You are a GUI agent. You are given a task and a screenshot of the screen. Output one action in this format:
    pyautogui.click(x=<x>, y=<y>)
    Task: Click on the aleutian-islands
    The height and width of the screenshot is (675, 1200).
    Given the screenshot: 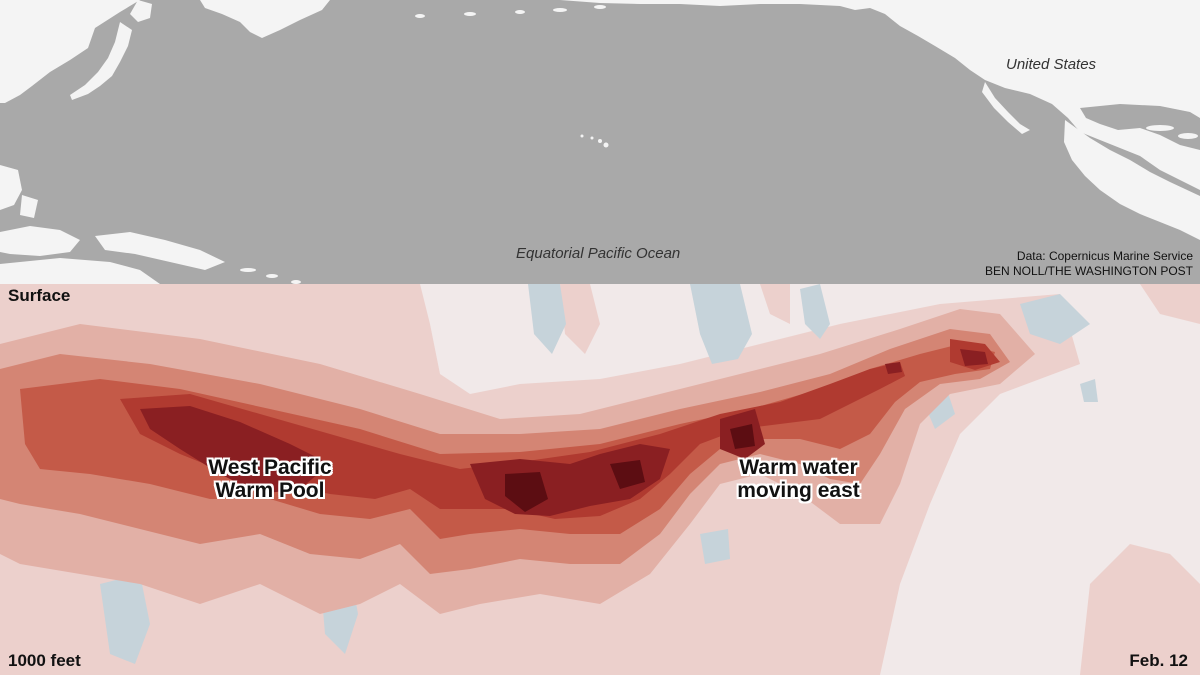 What is the action you would take?
    pyautogui.click(x=510, y=11)
    